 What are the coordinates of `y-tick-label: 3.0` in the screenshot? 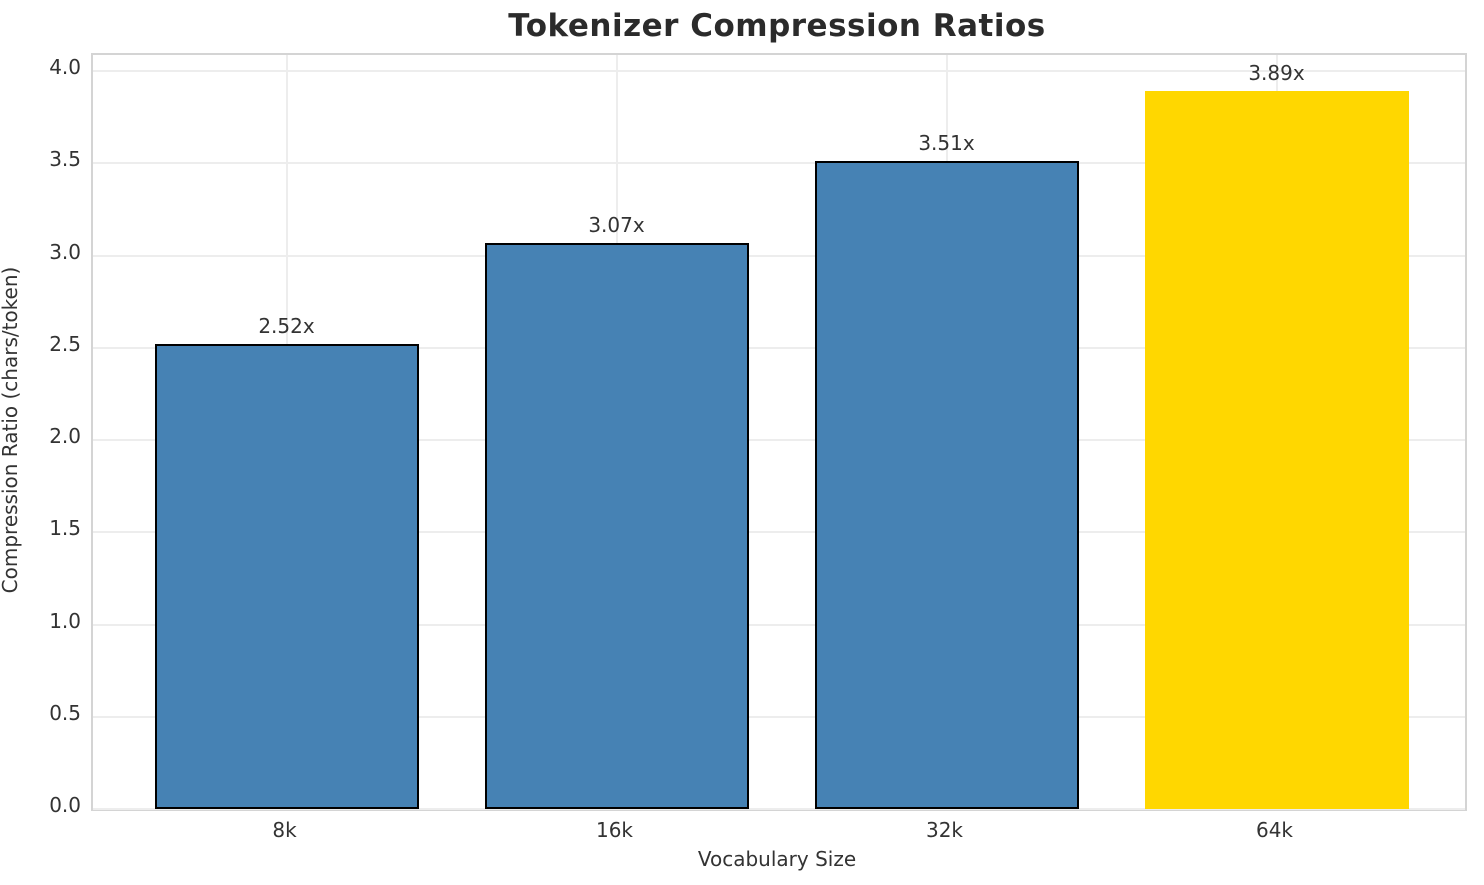 It's located at (65, 251).